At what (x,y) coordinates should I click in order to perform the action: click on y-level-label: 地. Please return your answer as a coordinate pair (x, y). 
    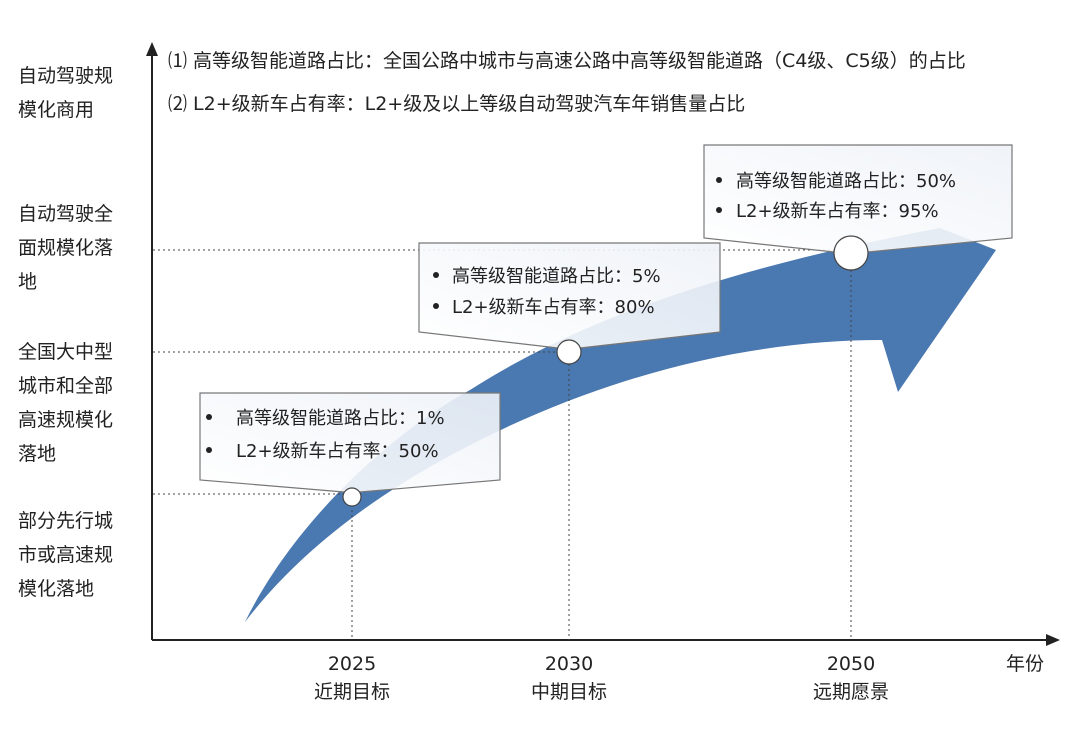
    Looking at the image, I should click on (27, 282).